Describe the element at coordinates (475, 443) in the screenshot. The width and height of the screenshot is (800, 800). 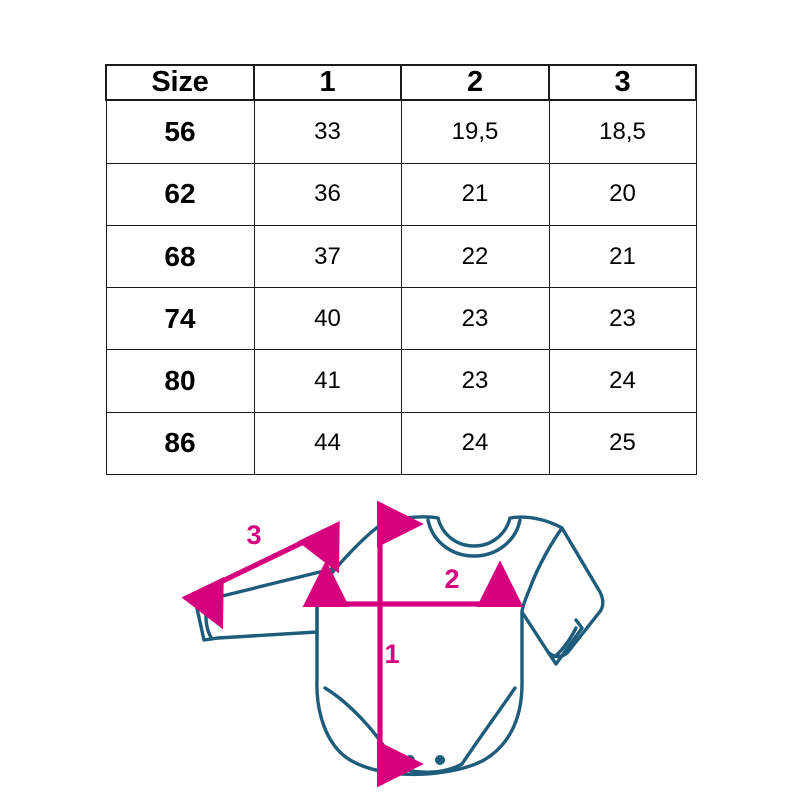
I see `cell-value-2: 24` at that location.